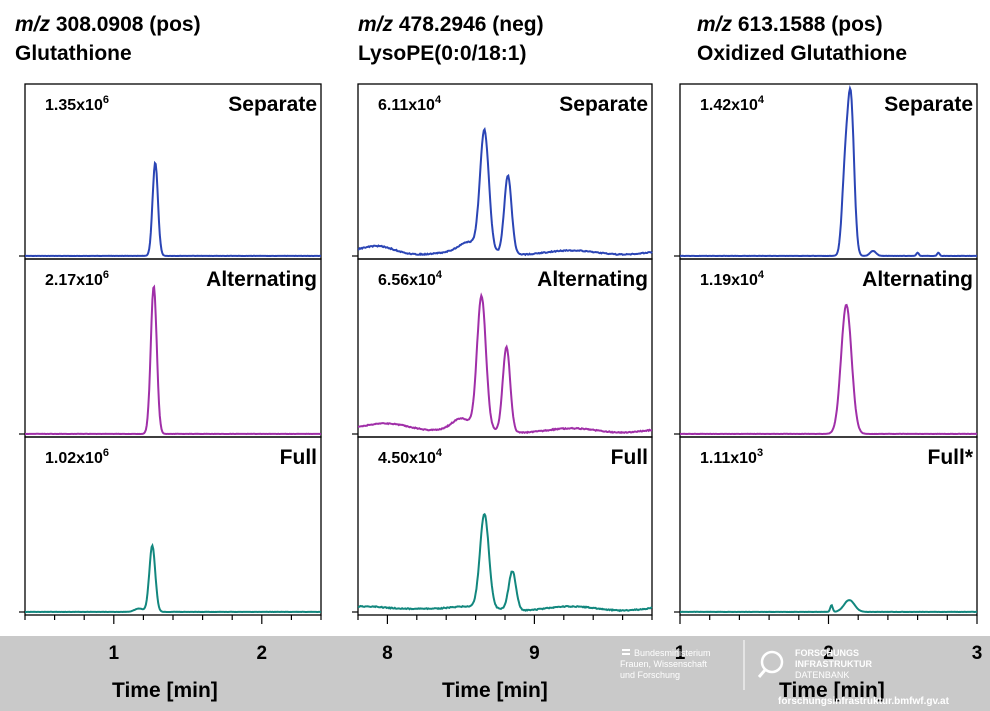  What do you see at coordinates (410, 104) in the screenshot?
I see `intensity-scale-label: 6.11x10⁴` at bounding box center [410, 104].